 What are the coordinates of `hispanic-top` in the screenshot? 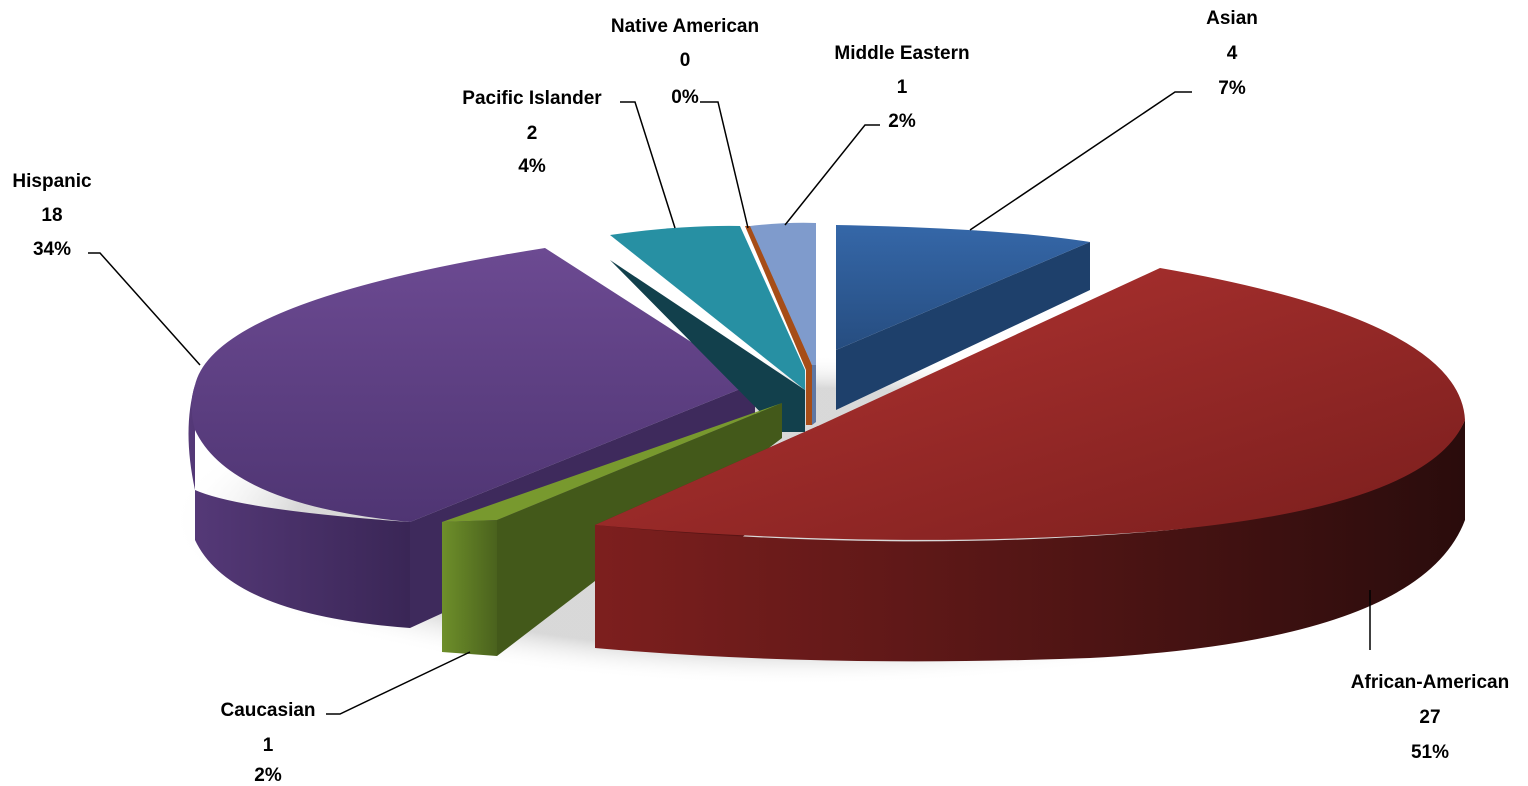 It's located at (473, 385).